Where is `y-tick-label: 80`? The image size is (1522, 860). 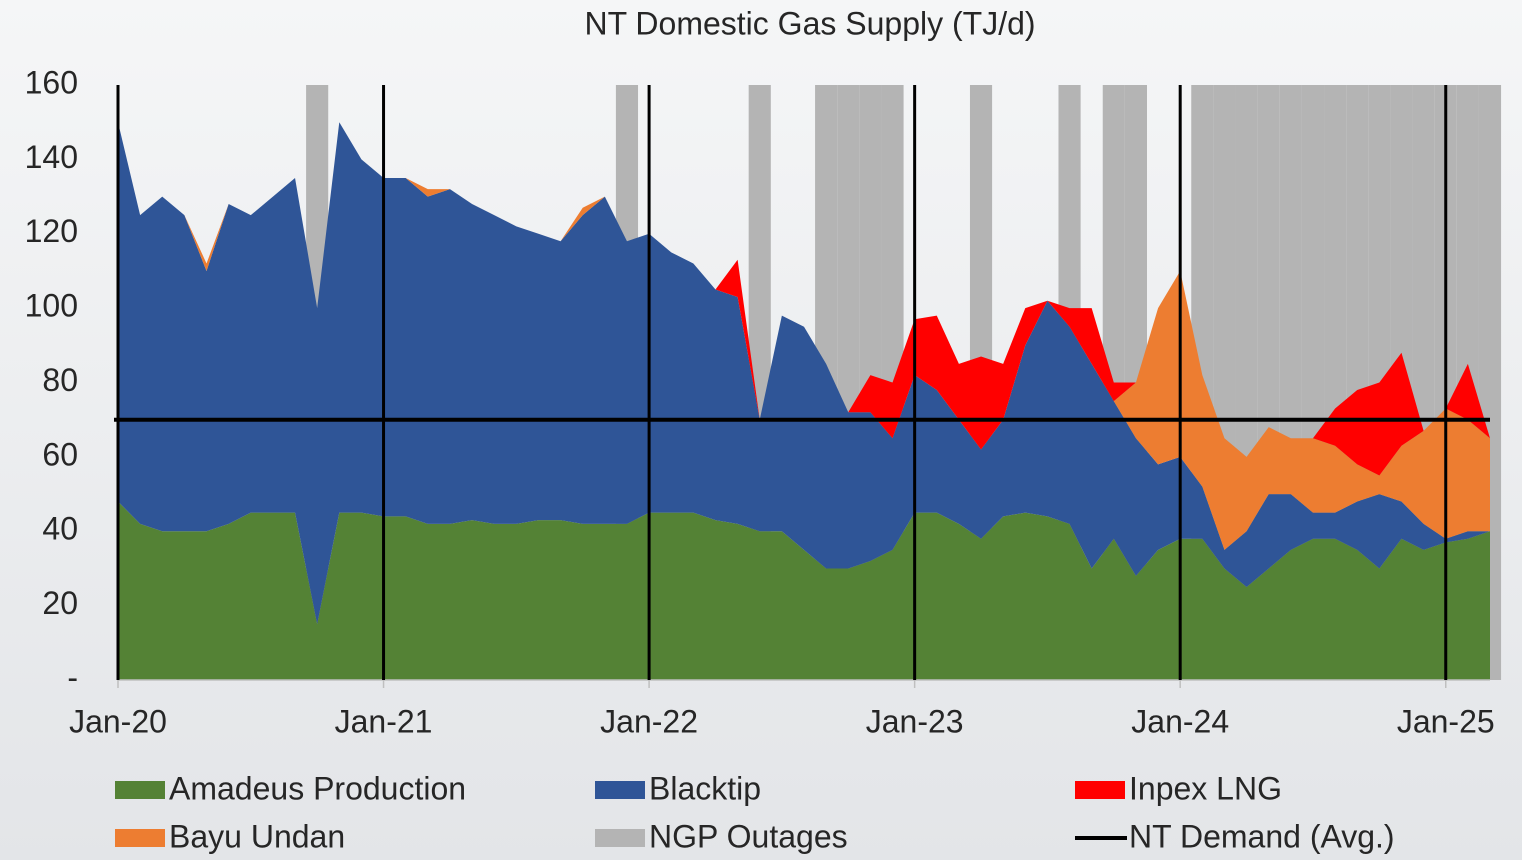 y-tick-label: 80 is located at coordinates (60, 380).